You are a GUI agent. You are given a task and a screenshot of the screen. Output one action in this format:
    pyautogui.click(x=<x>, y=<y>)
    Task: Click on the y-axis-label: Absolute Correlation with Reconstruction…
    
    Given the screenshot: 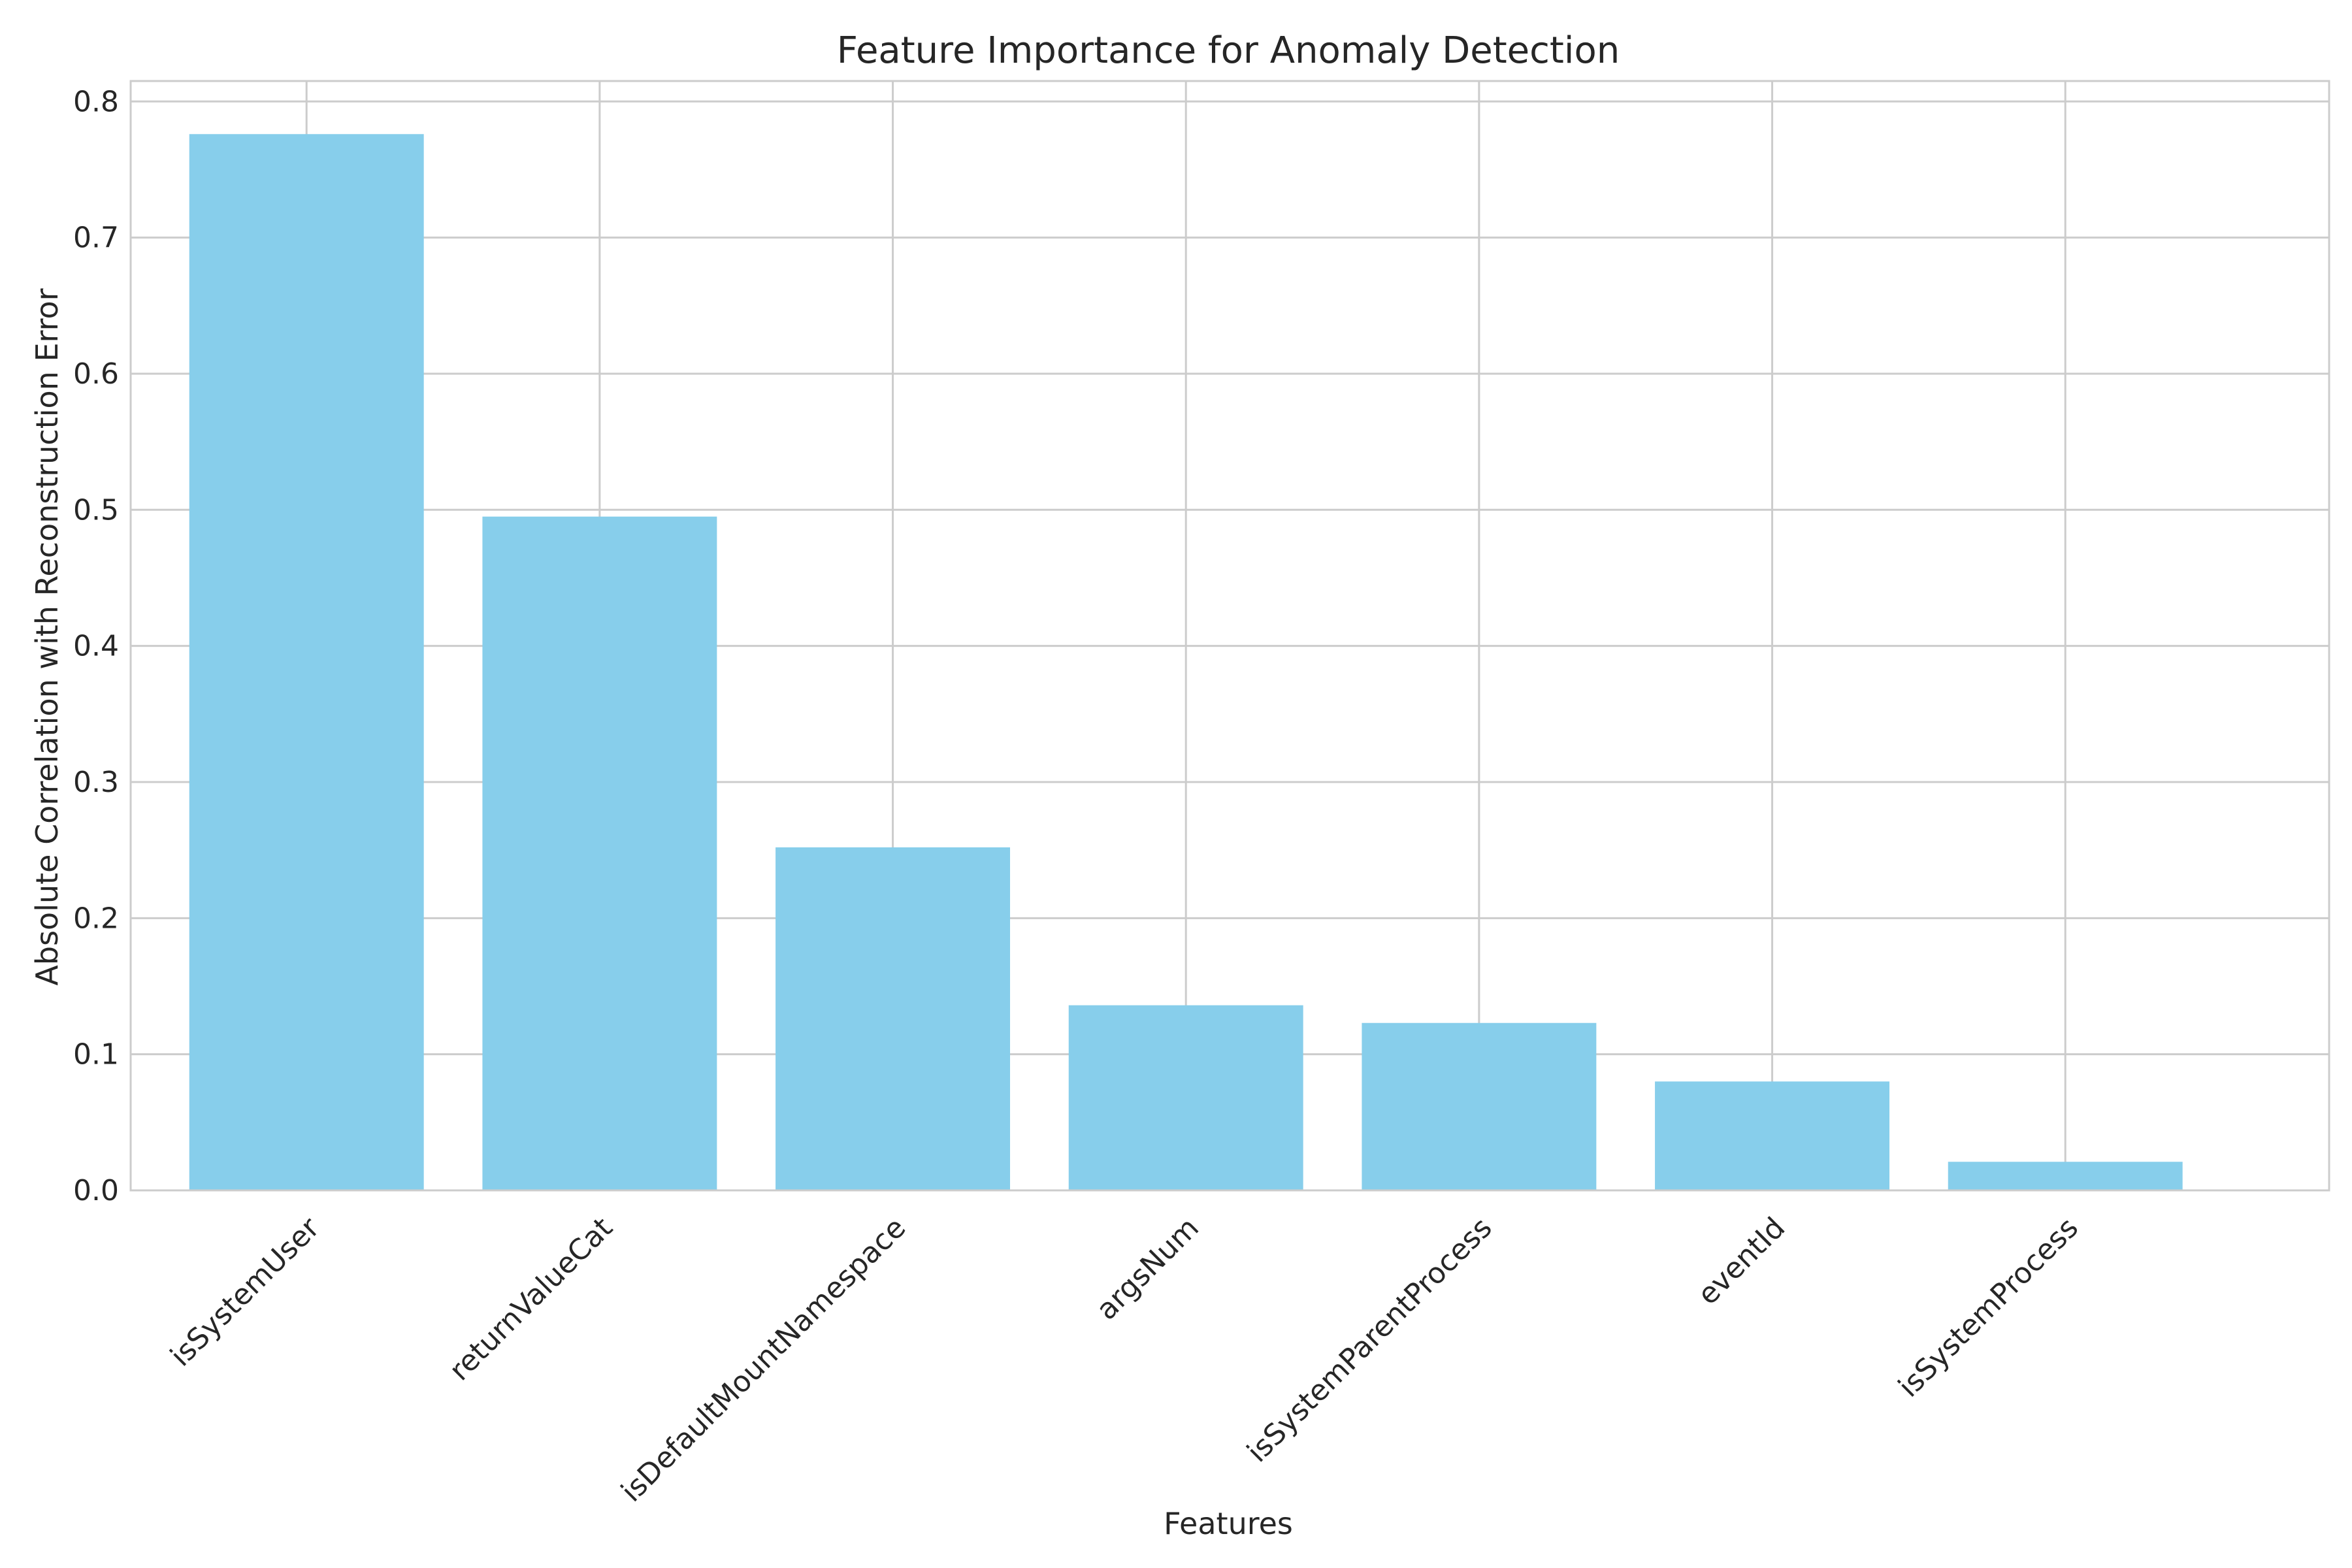 What is the action you would take?
    pyautogui.click(x=47, y=636)
    